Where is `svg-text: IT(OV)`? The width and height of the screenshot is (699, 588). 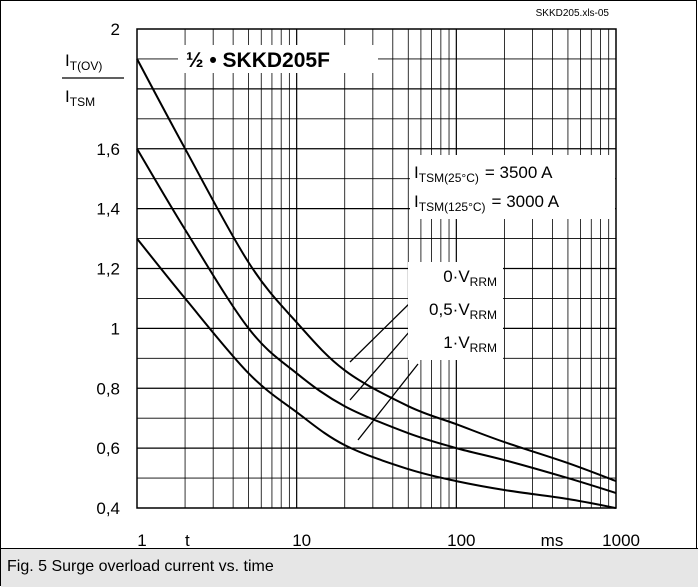
svg-text: IT(OV) is located at coordinates (83, 62).